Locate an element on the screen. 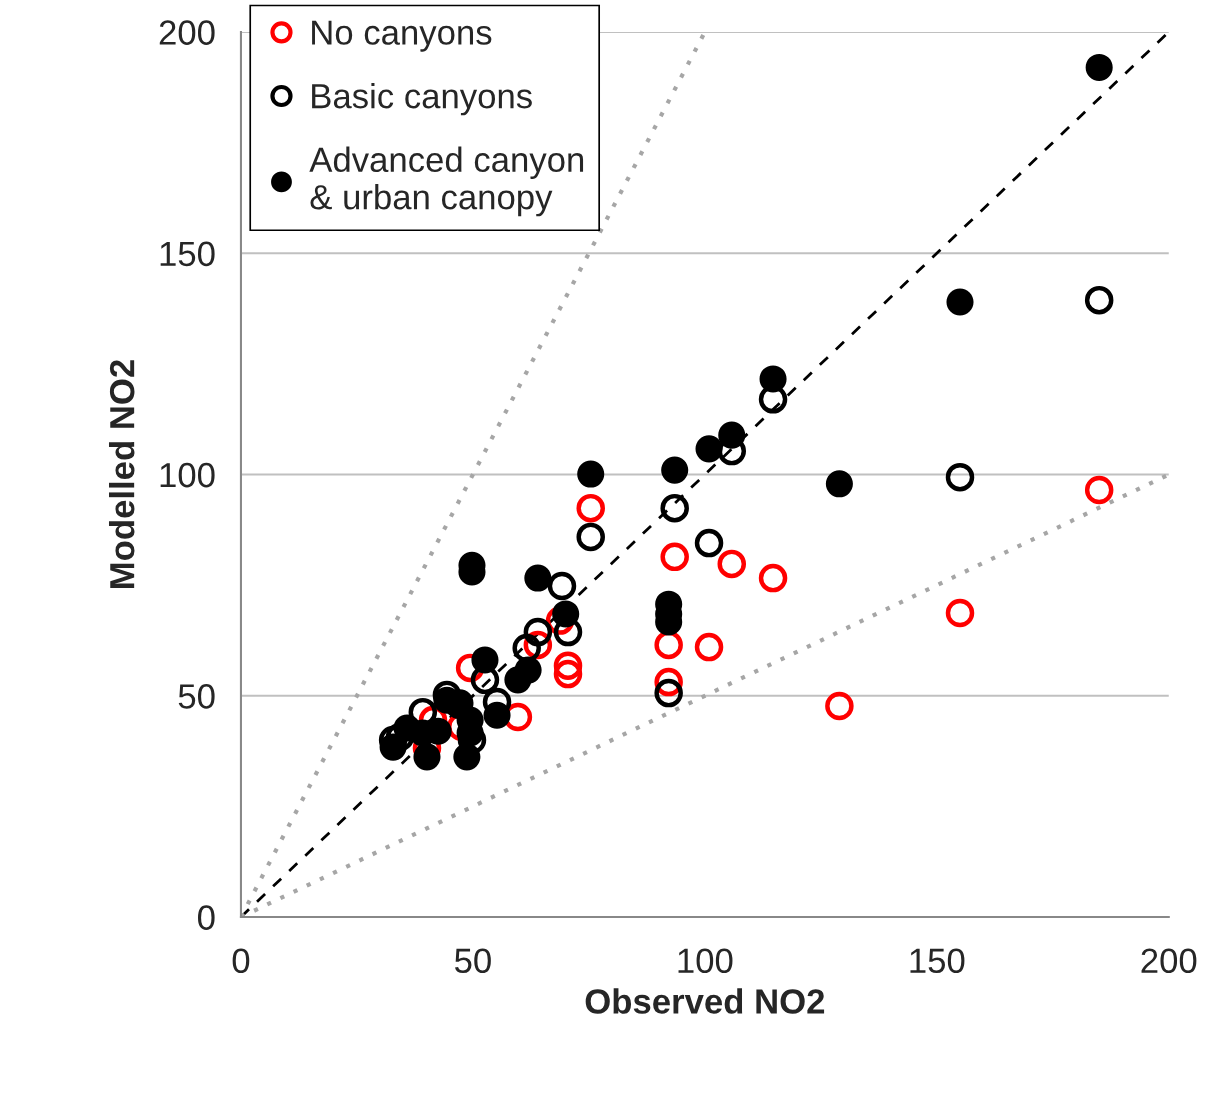 This screenshot has width=1220, height=1093. y-tick-label: 150 is located at coordinates (187, 254).